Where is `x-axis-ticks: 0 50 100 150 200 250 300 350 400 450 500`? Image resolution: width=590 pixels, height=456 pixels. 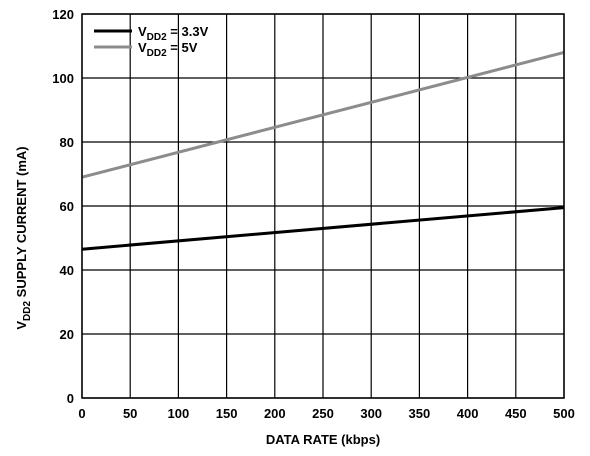
x-axis-ticks: 0 50 100 150 200 250 300 350 400 450 500 is located at coordinates (326, 413).